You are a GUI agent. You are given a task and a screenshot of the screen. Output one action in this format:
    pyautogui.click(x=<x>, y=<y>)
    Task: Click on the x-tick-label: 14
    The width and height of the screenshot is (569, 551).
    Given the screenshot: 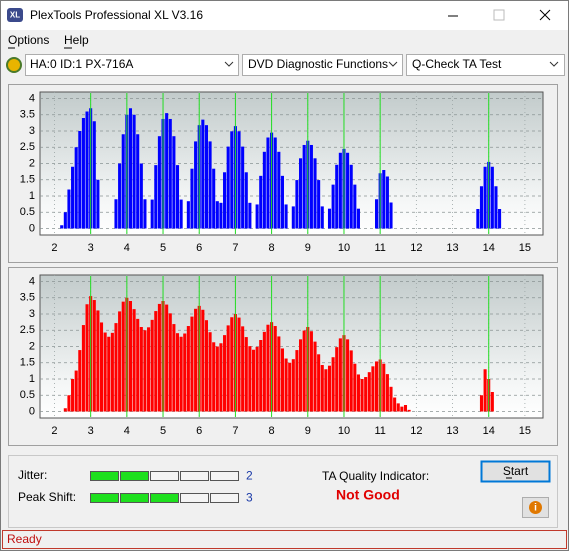 What is the action you would take?
    pyautogui.click(x=489, y=248)
    